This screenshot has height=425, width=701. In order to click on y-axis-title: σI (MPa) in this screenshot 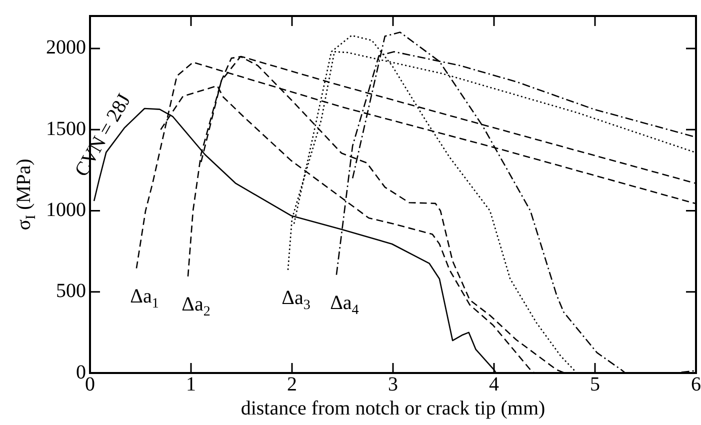, I will do `click(26, 194)`.